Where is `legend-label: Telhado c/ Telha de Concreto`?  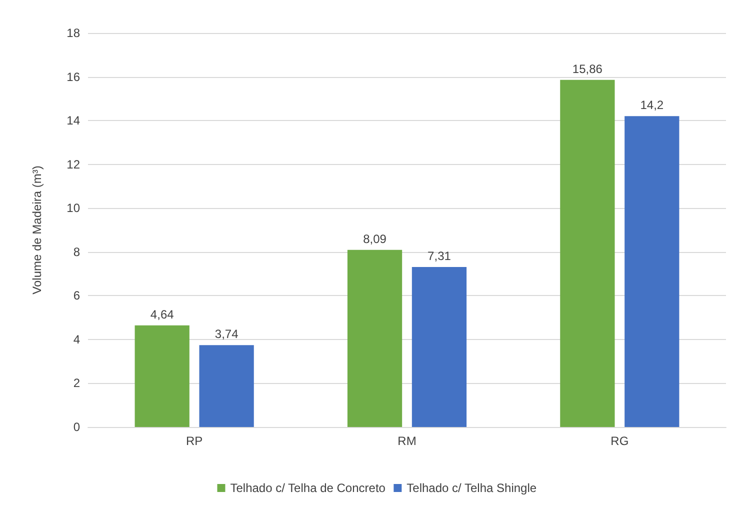
legend-label: Telhado c/ Telha de Concreto is located at coordinates (308, 488).